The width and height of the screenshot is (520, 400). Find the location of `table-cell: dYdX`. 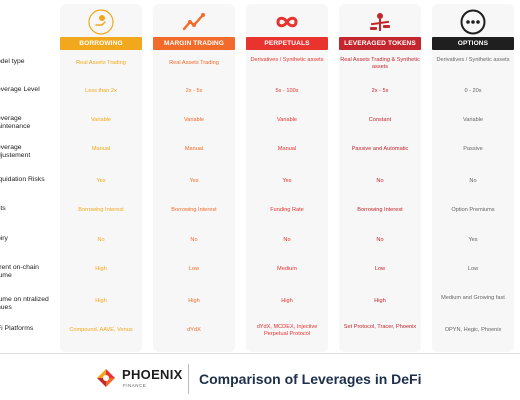

table-cell: dYdX is located at coordinates (194, 330).